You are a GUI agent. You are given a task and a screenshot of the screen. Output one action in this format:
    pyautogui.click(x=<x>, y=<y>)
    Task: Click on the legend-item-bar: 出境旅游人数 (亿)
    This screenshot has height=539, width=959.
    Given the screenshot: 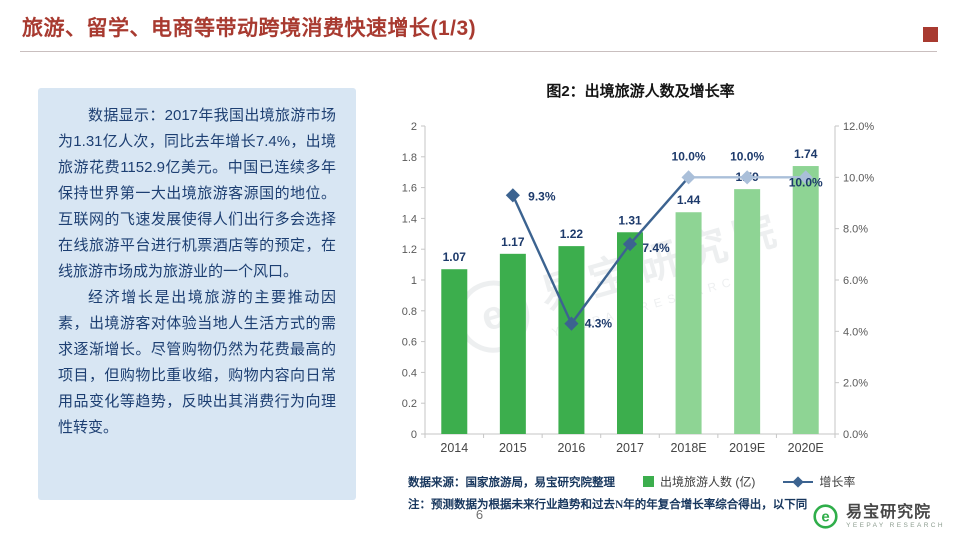 What is the action you would take?
    pyautogui.click(x=699, y=481)
    